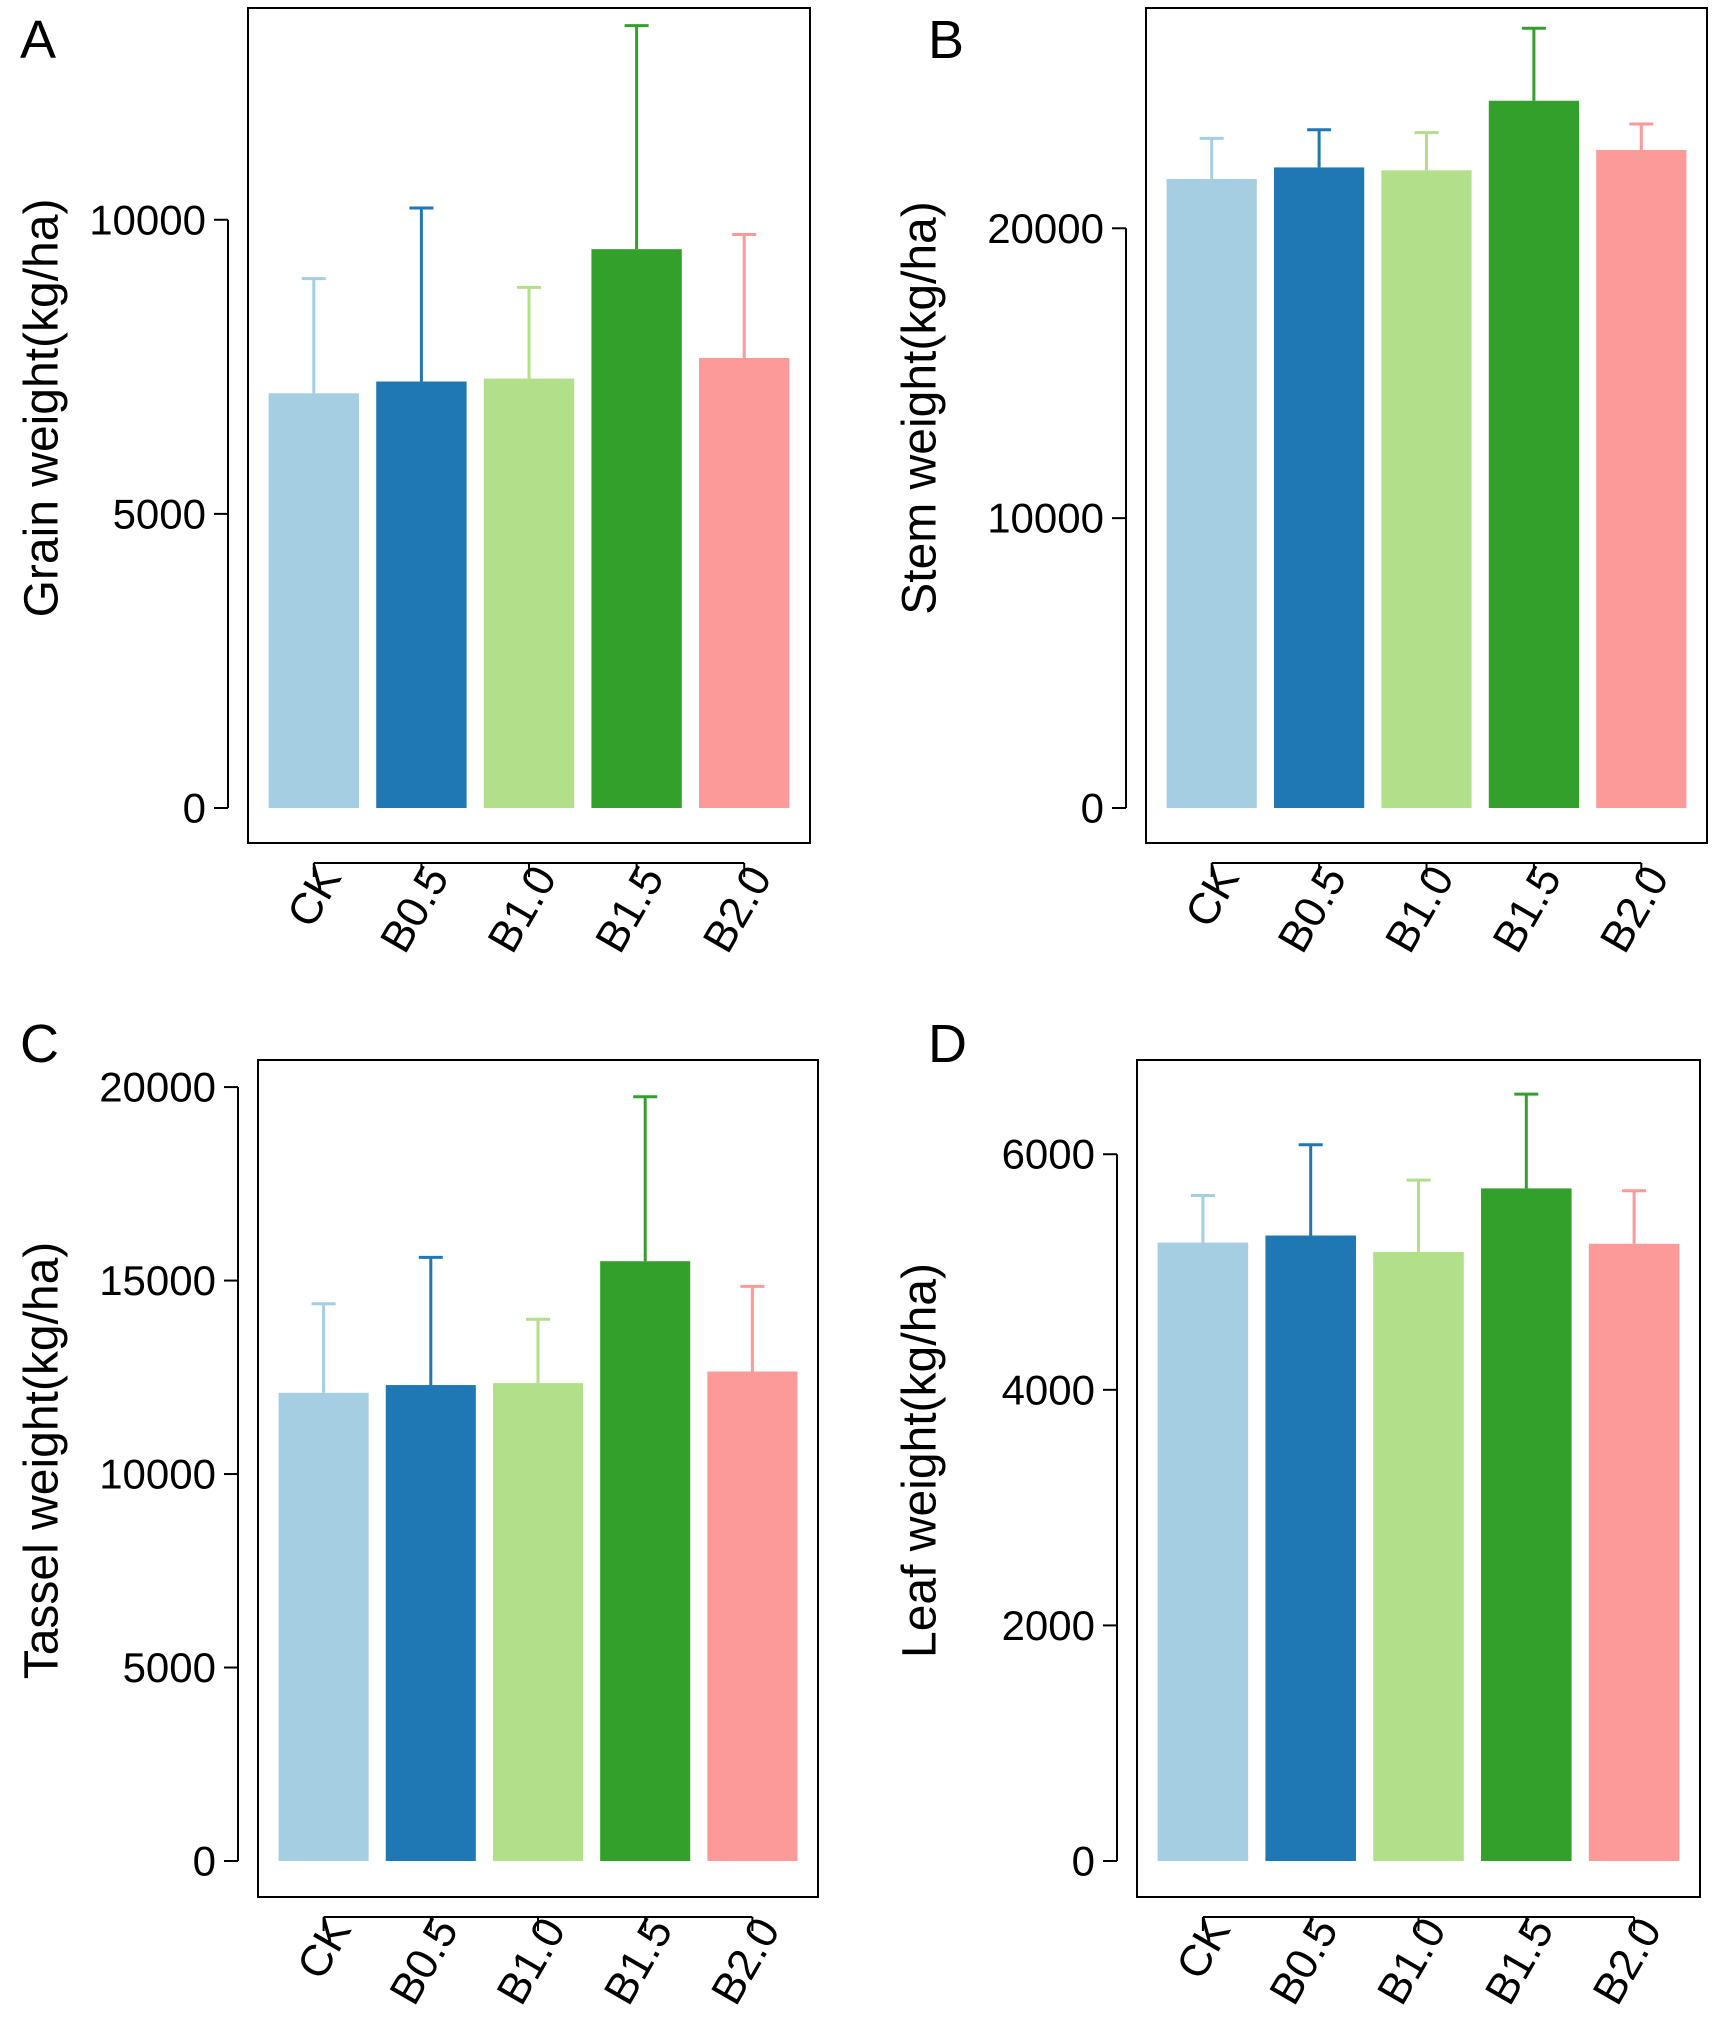 The width and height of the screenshot is (1713, 2041). Describe the element at coordinates (42, 408) in the screenshot. I see `y-axis-label: Grain weight(kg/ha)` at that location.